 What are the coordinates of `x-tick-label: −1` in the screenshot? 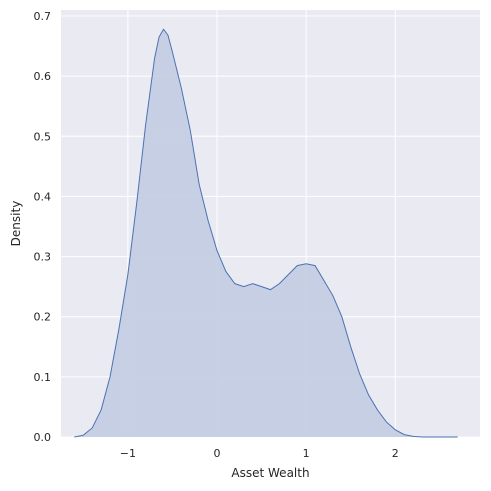 It's located at (128, 453).